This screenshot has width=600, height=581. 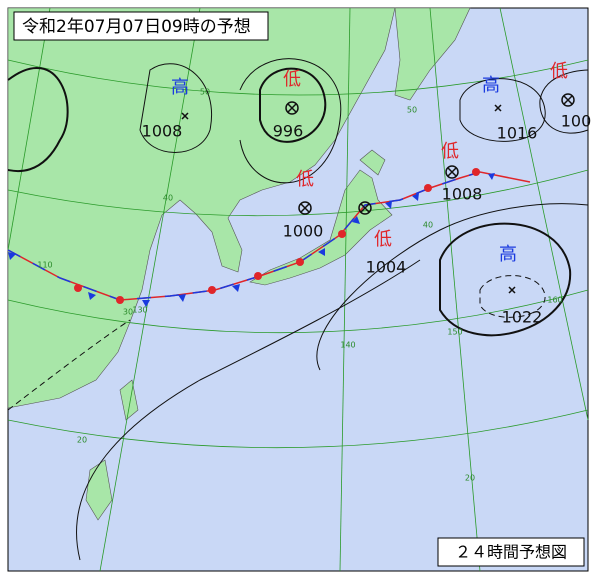 What do you see at coordinates (454, 332) in the screenshot?
I see `graticule-label: 150` at bounding box center [454, 332].